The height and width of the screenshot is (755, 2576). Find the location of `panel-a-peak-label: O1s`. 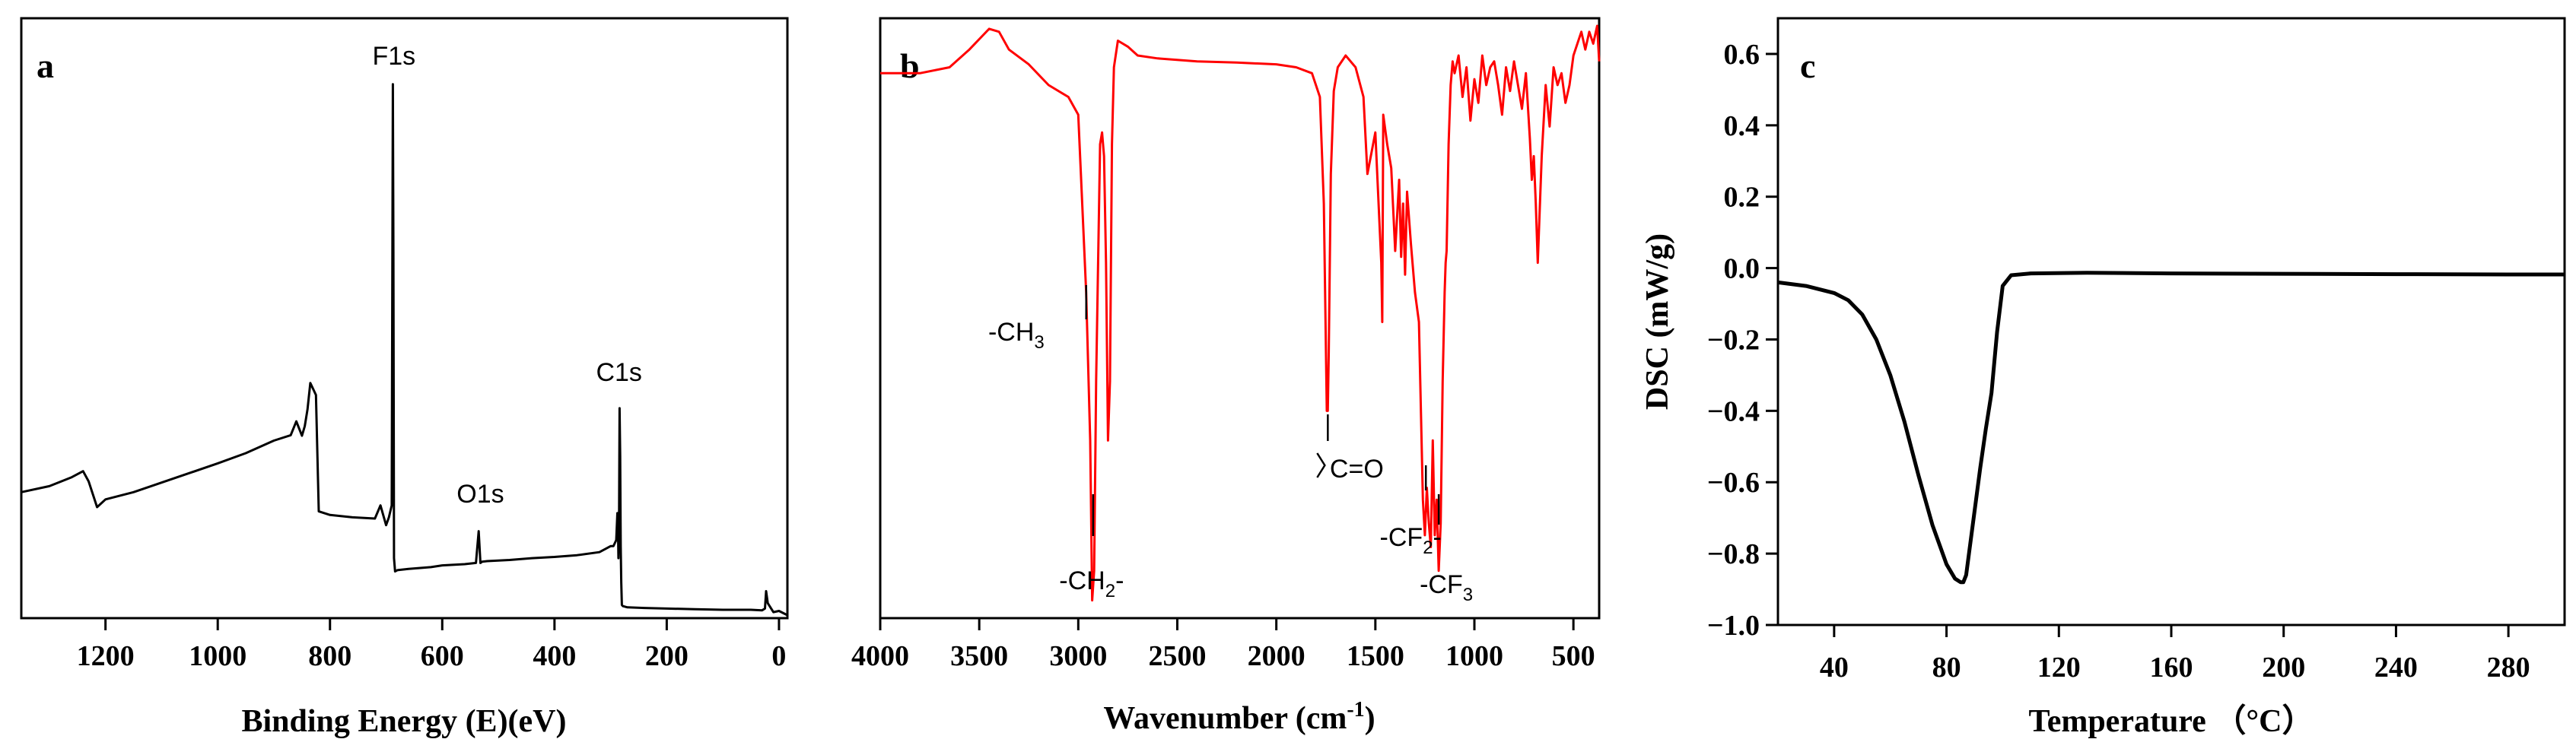

panel-a-peak-label: O1s is located at coordinates (480, 494).